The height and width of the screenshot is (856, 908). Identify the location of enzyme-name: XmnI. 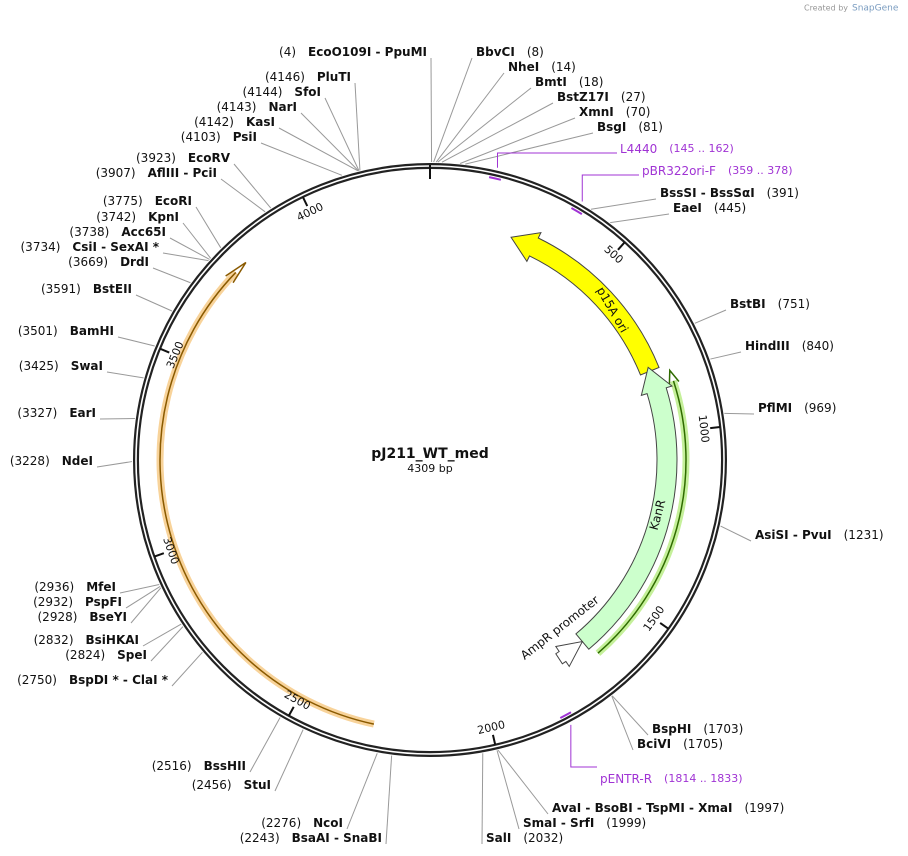
(596, 112).